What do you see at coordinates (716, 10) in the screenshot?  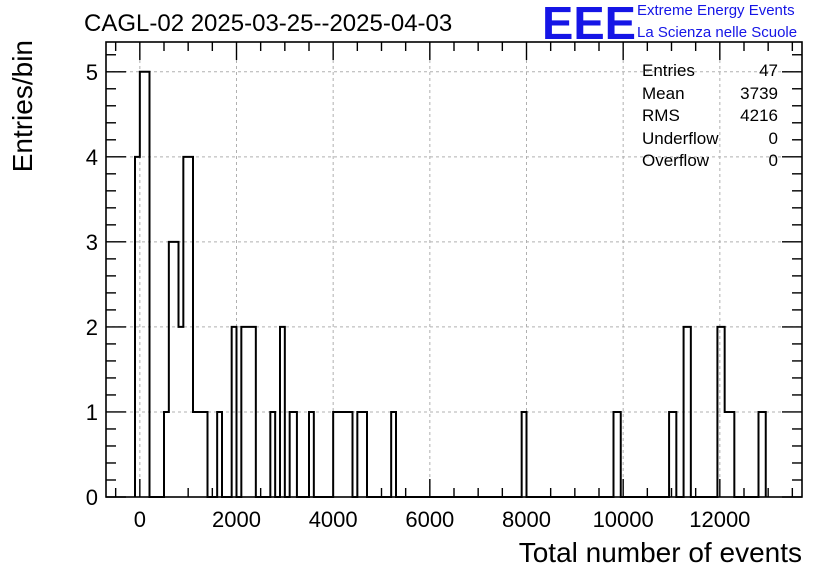 I see `logo-text-line1: Extreme Energy Events` at bounding box center [716, 10].